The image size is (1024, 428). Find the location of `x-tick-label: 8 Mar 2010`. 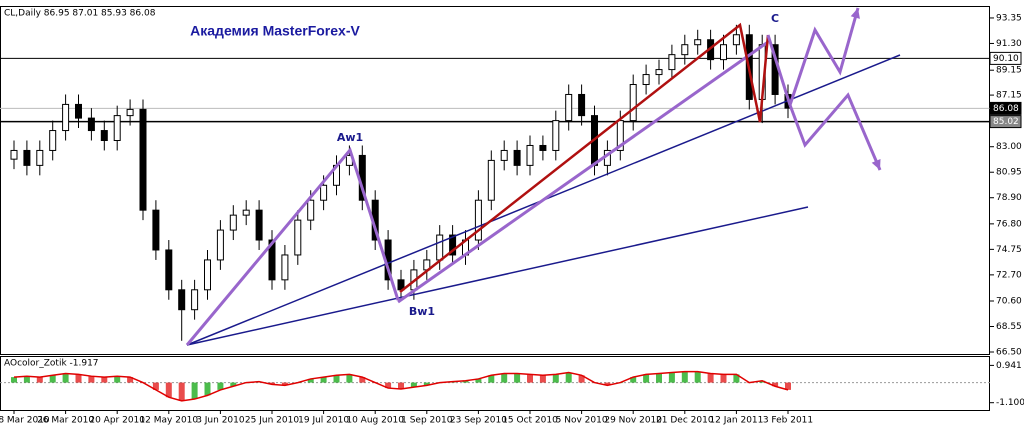

x-tick-label: 8 Mar 2010 is located at coordinates (25, 421).